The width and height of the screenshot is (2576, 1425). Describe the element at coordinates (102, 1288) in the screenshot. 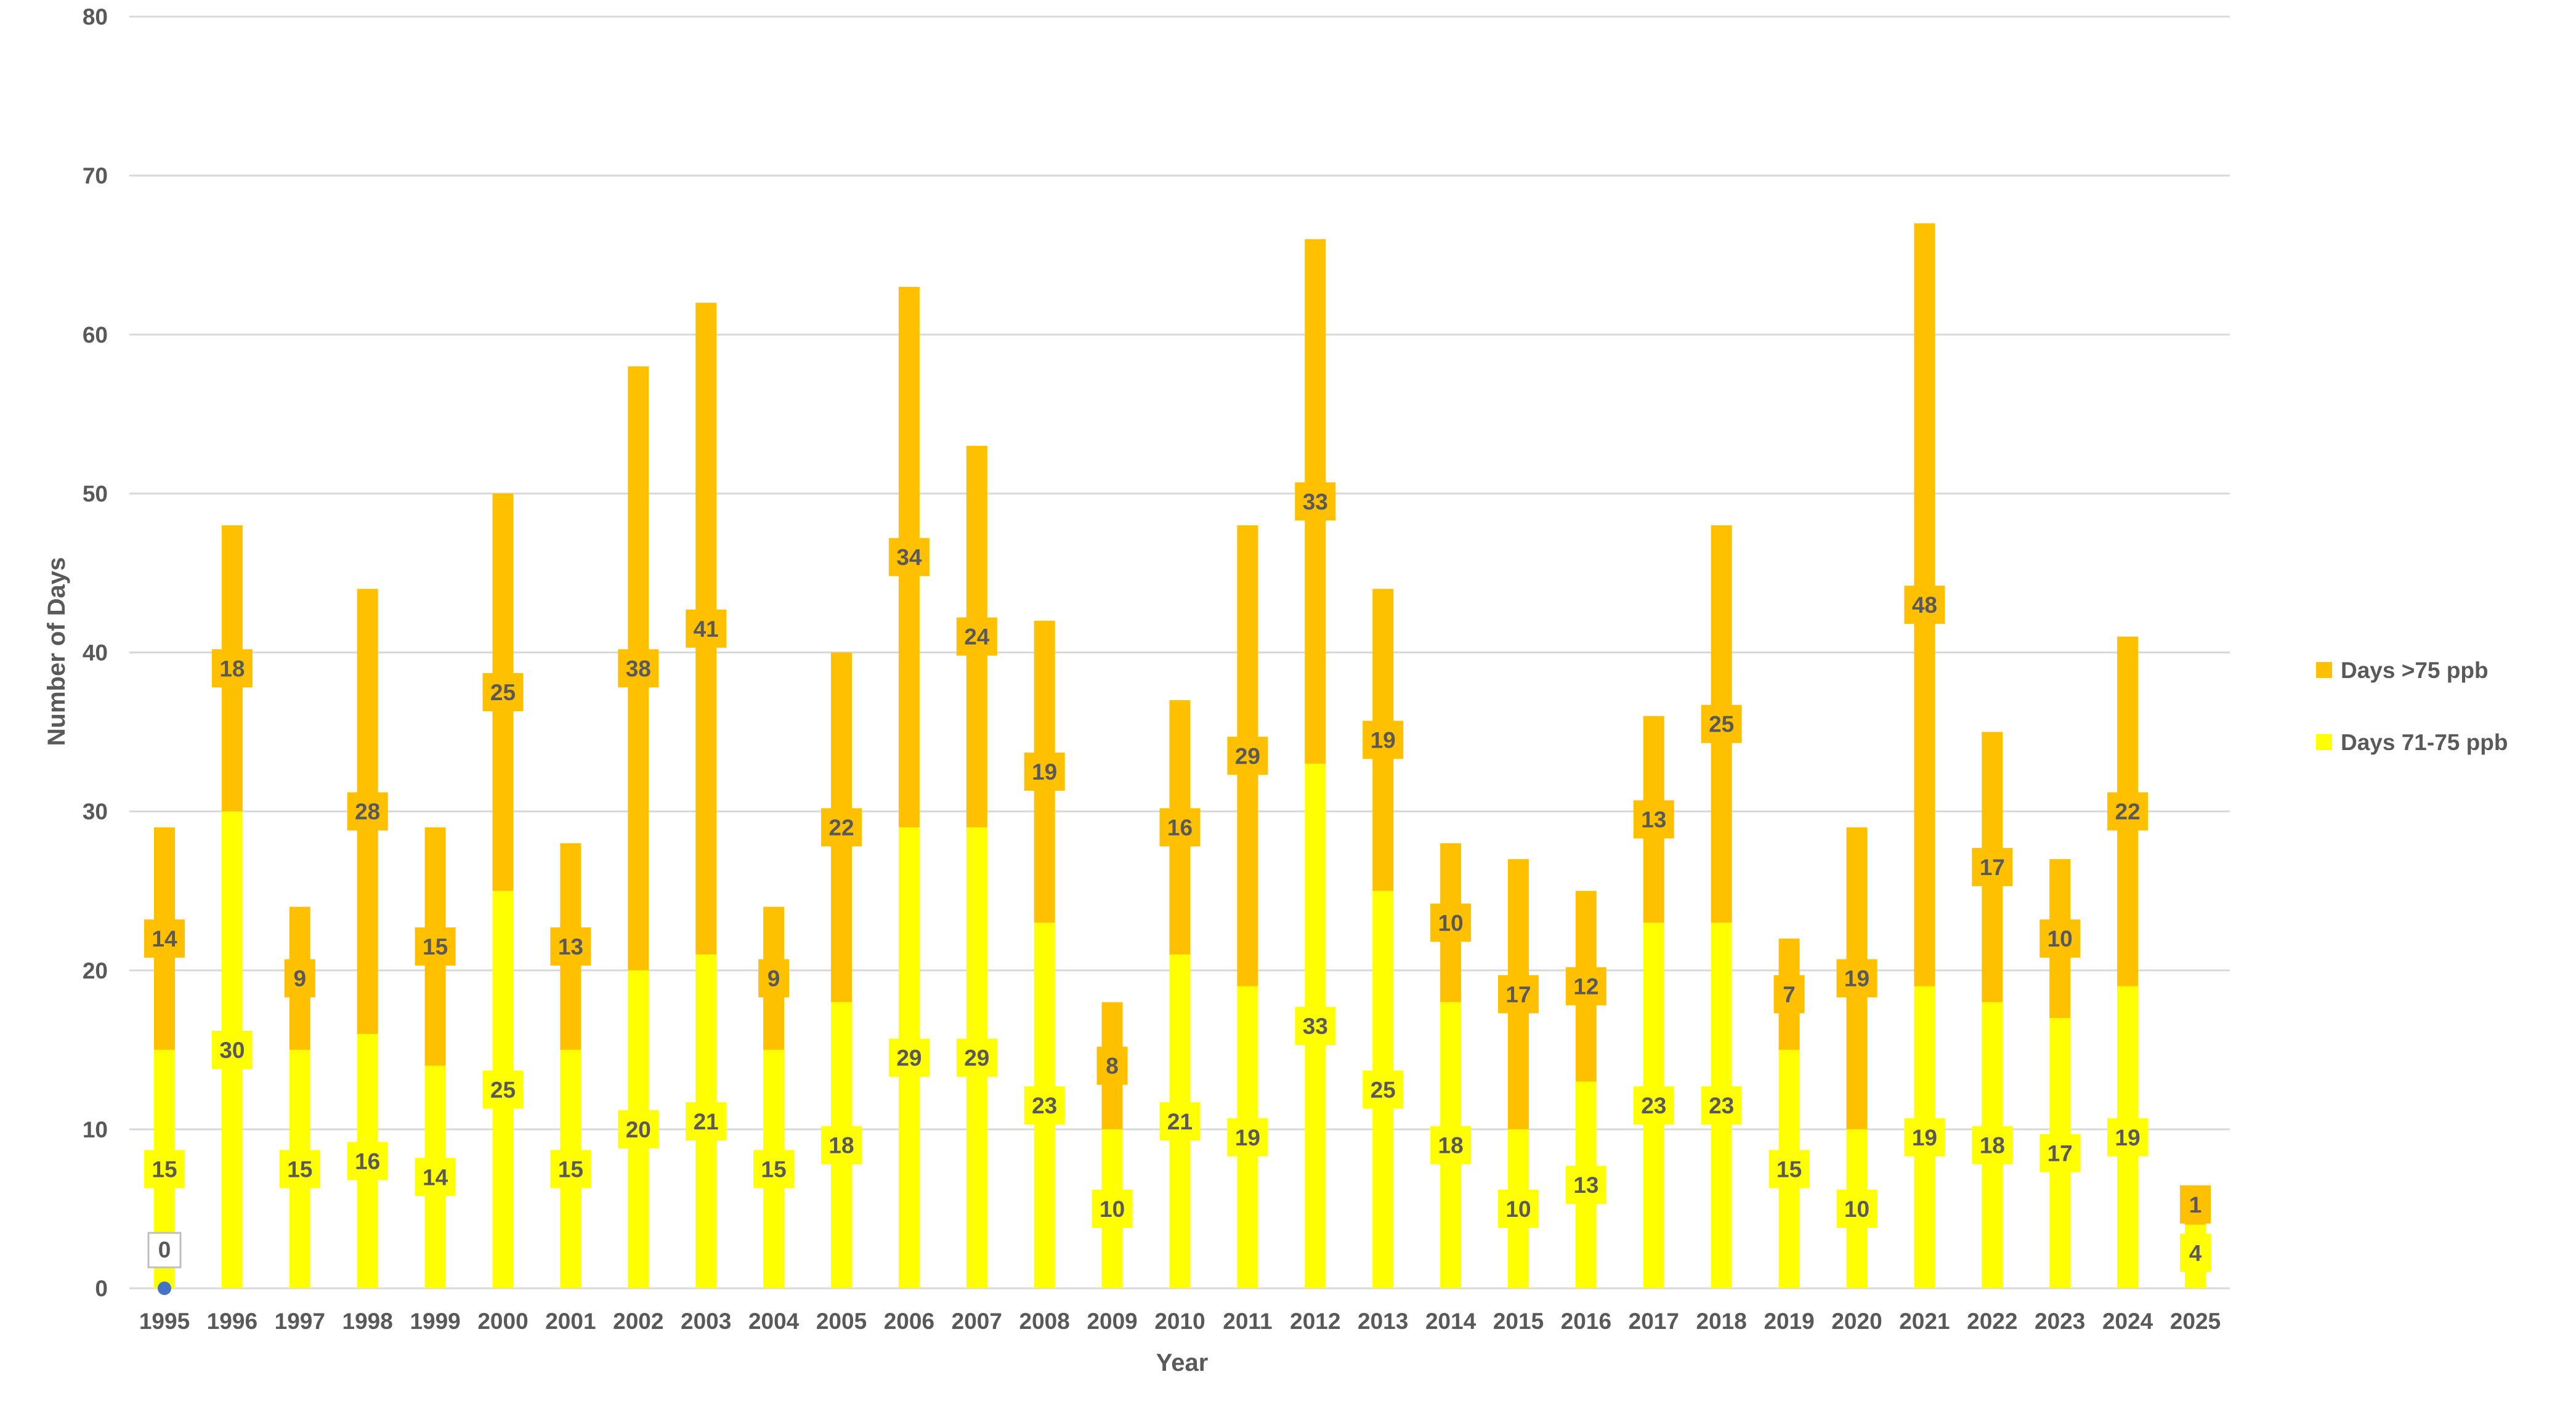

I see `y-tick-label: 0` at that location.